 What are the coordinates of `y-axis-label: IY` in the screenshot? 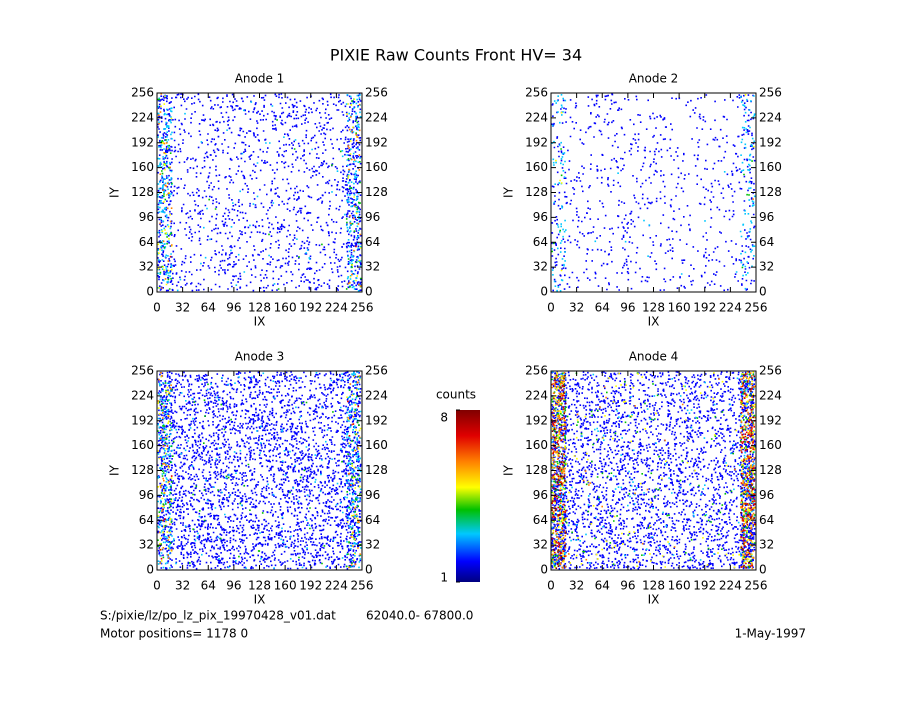 It's located at (115, 192).